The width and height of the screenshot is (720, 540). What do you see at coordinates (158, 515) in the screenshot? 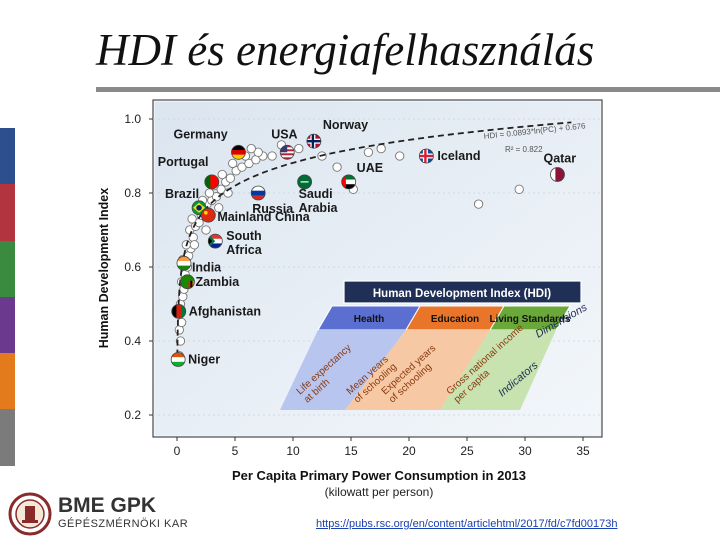
I see `bme-gpk-logo: BME GPK GÉPÉSZMÉRNÖKI KAR` at bounding box center [158, 515].